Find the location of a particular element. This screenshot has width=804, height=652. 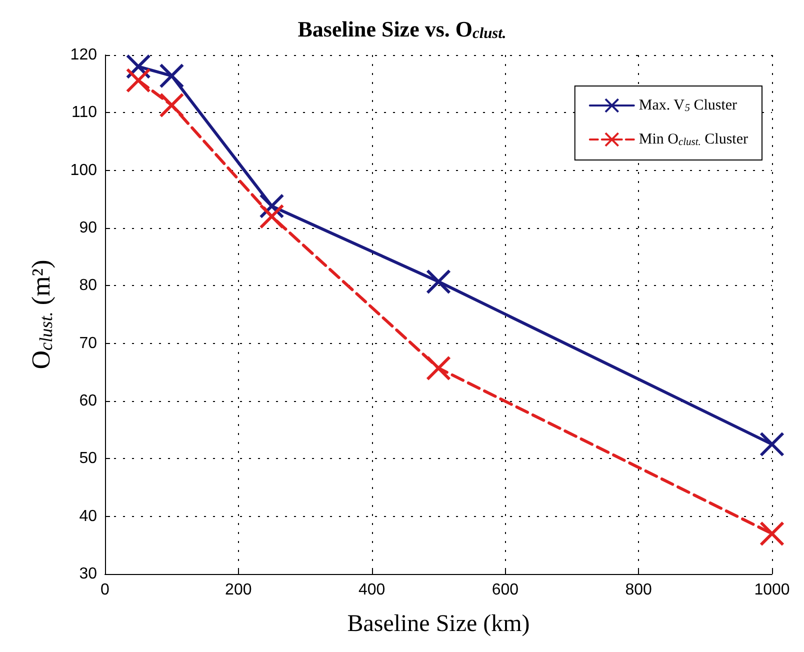

x-axis-title: Baseline Size (km) is located at coordinates (438, 624).